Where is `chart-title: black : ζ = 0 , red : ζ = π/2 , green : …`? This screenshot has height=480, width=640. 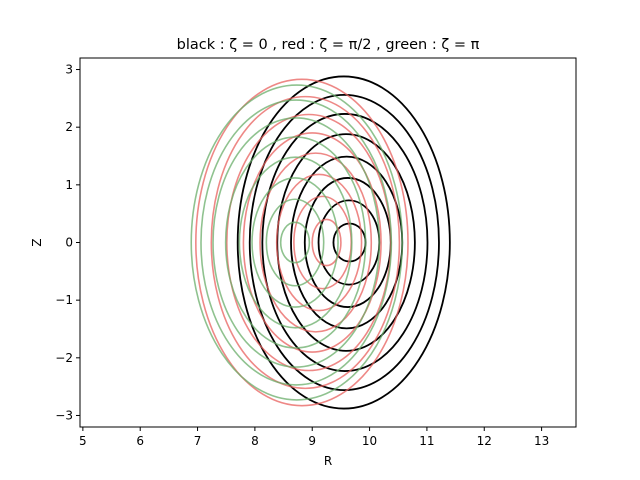 chart-title: black : ζ = 0 , red : ζ = π/2 , green : … is located at coordinates (328, 45).